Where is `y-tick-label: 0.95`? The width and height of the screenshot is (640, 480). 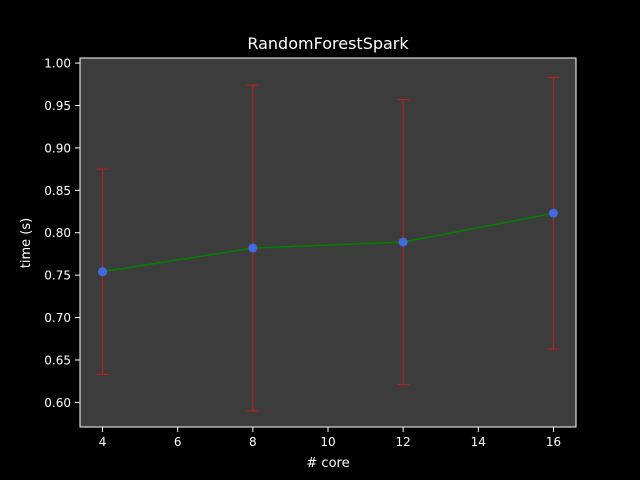
y-tick-label: 0.95 is located at coordinates (57, 106).